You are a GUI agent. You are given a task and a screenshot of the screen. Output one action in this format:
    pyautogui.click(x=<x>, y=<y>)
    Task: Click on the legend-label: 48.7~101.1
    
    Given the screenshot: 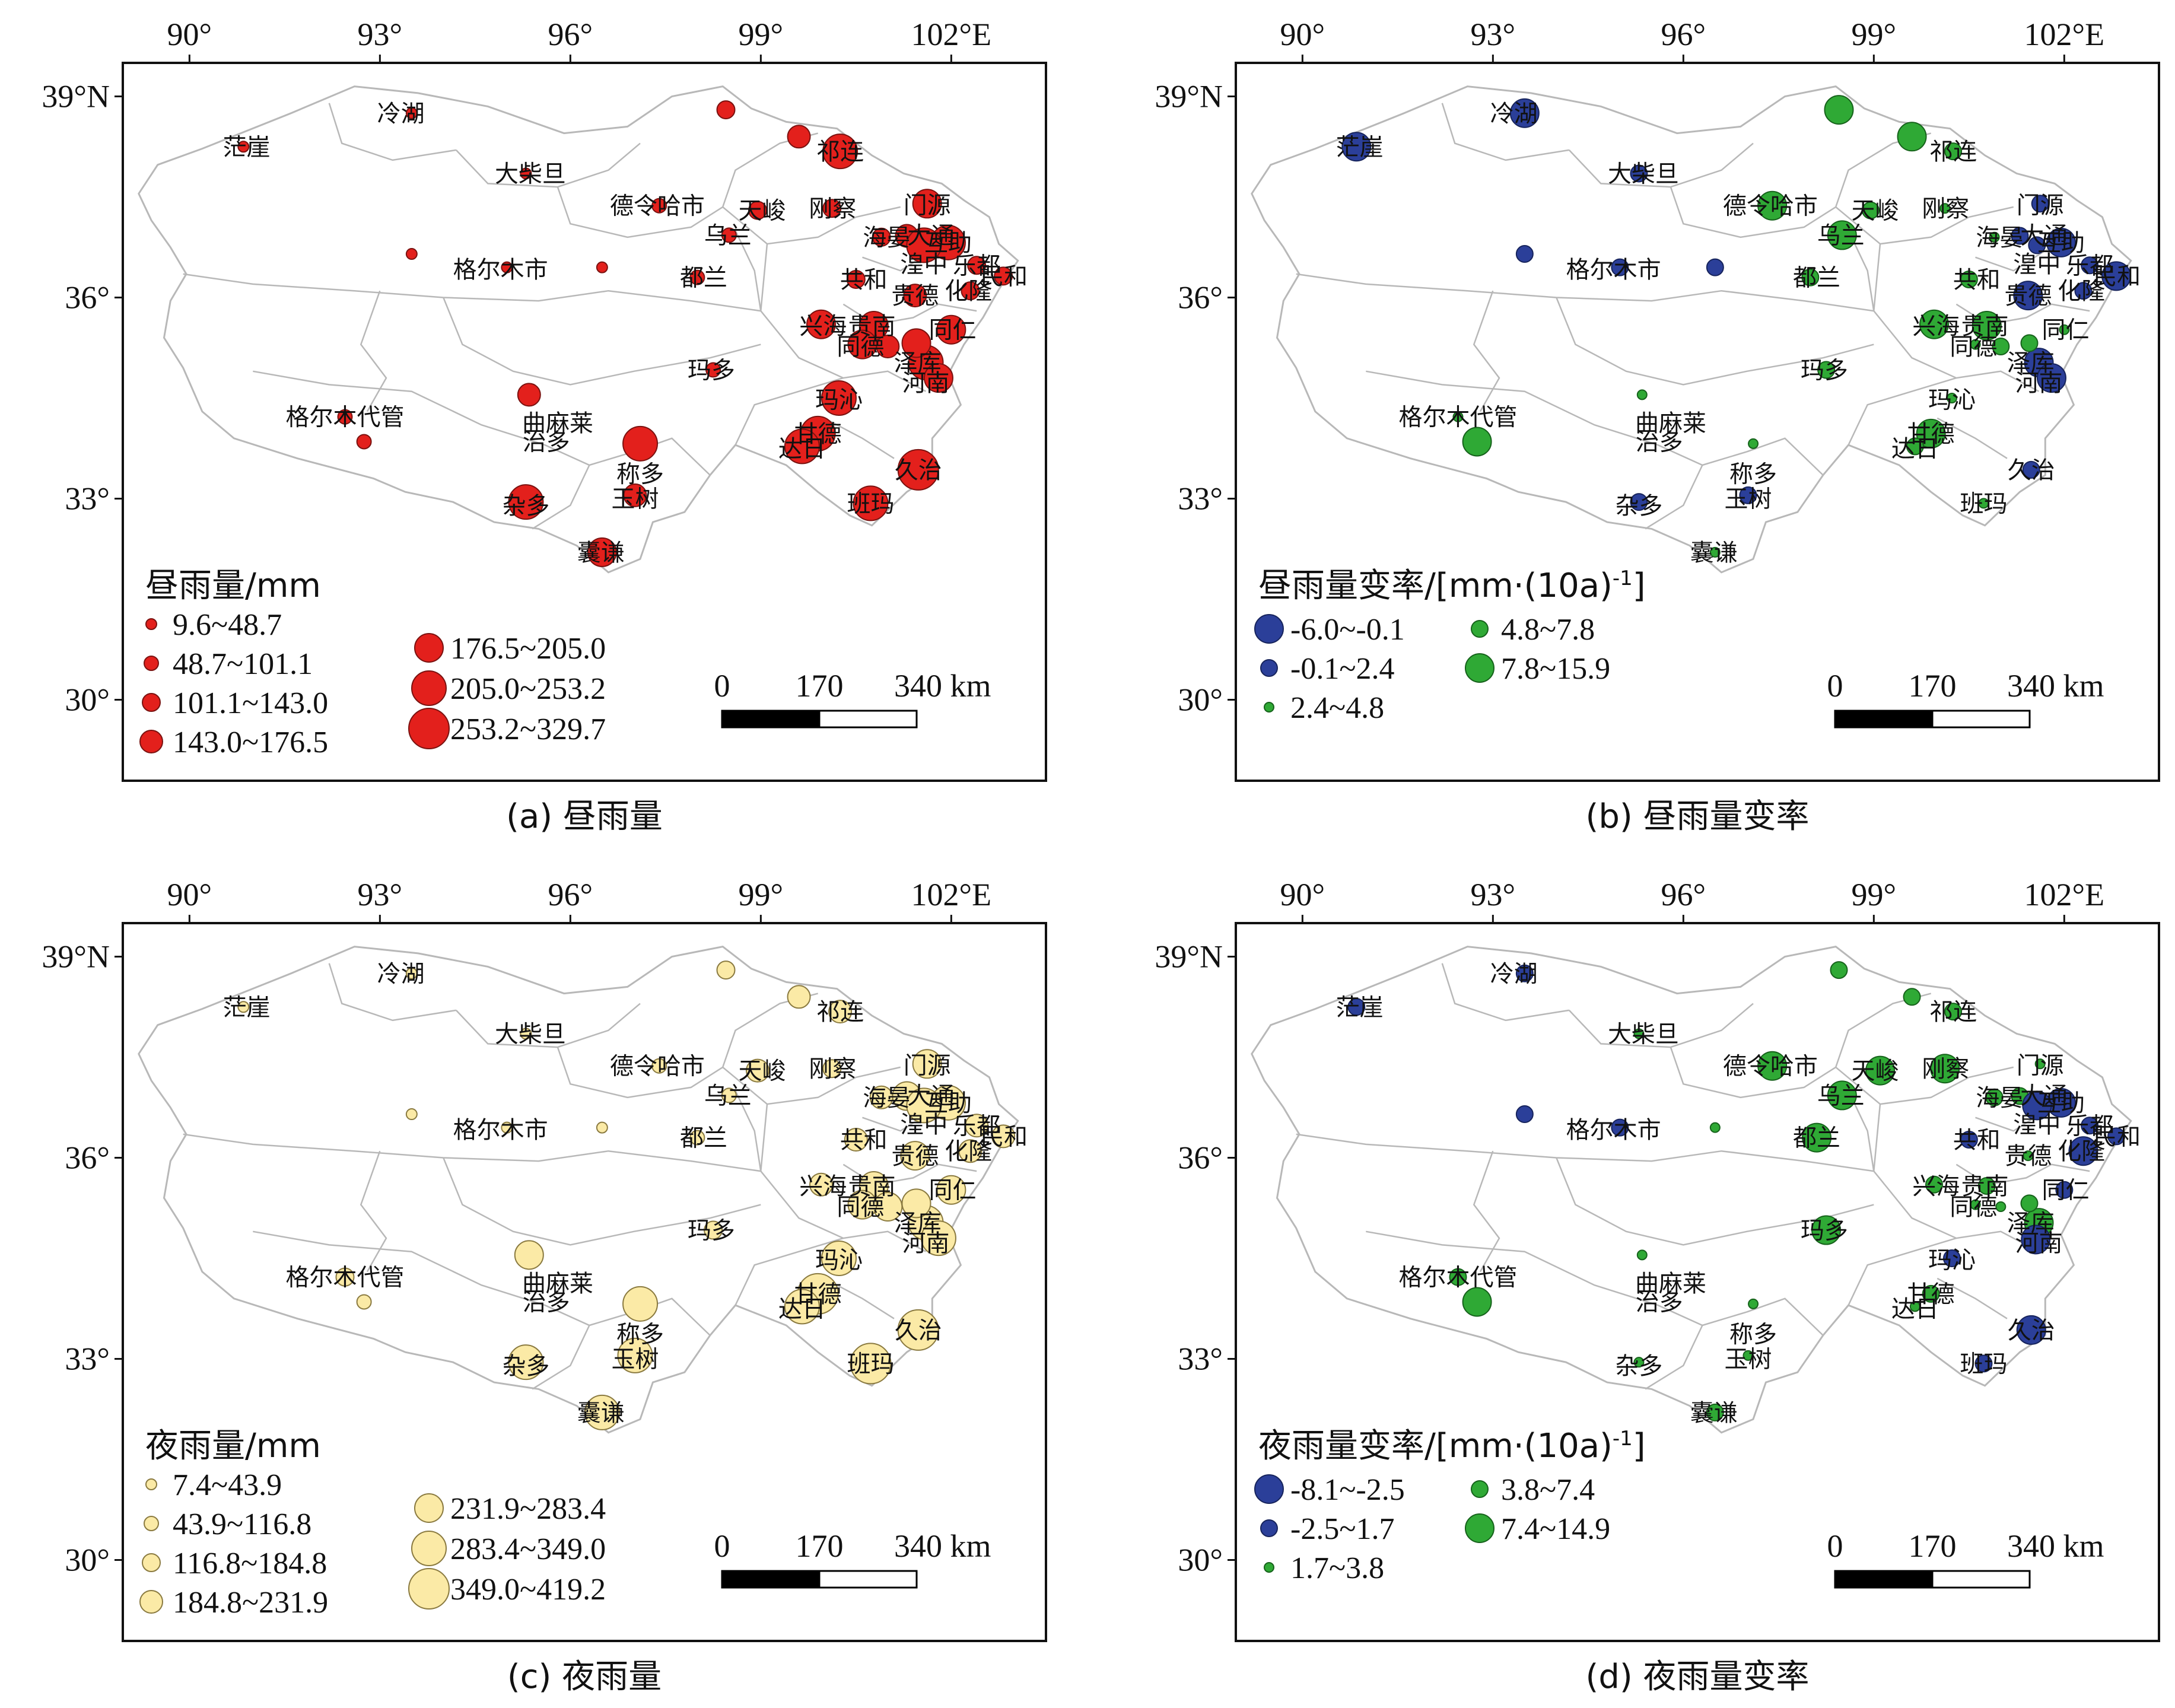 What is the action you would take?
    pyautogui.click(x=243, y=664)
    